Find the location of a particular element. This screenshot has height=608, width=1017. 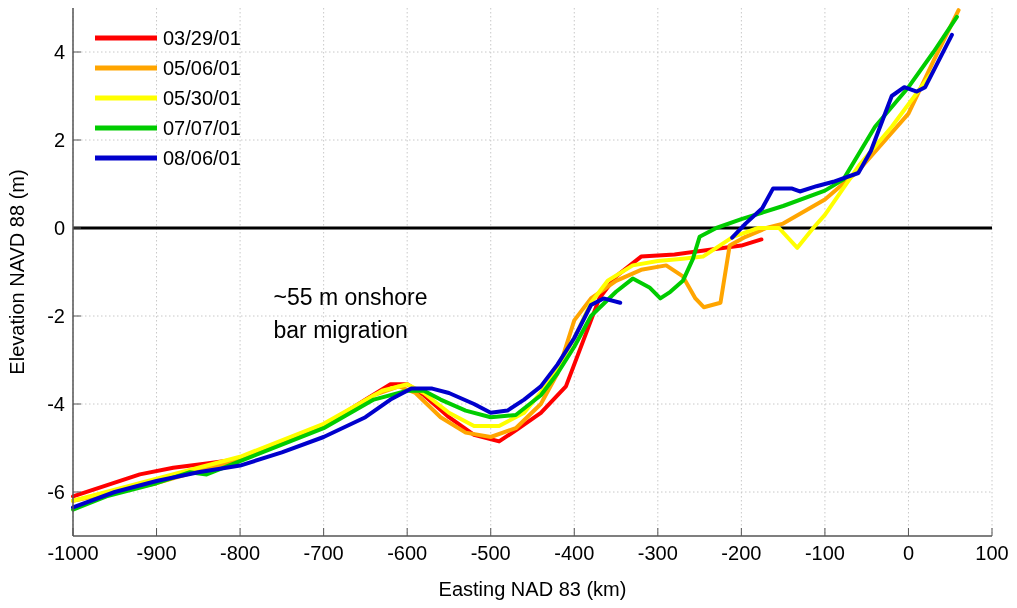

y-tick-label: -4 is located at coordinates (56, 404).